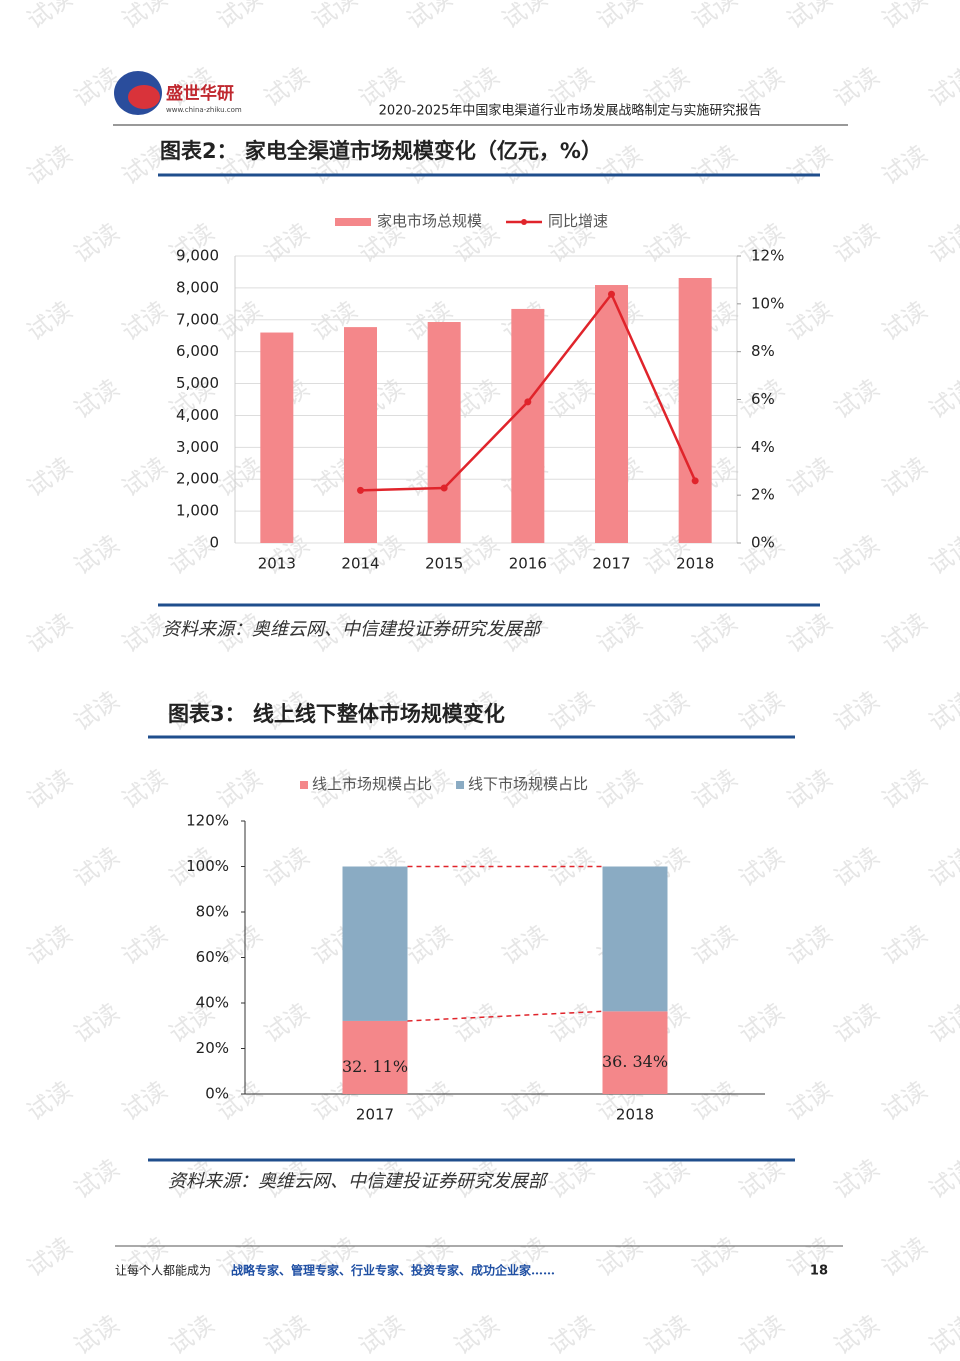 The image size is (960, 1361). Describe the element at coordinates (635, 1061) in the screenshot. I see `value-label: 36. 34%` at that location.